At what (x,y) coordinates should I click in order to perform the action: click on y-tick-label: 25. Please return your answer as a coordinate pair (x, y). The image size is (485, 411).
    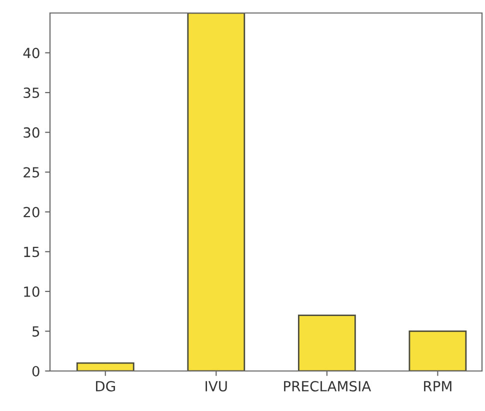
    Looking at the image, I should click on (32, 172).